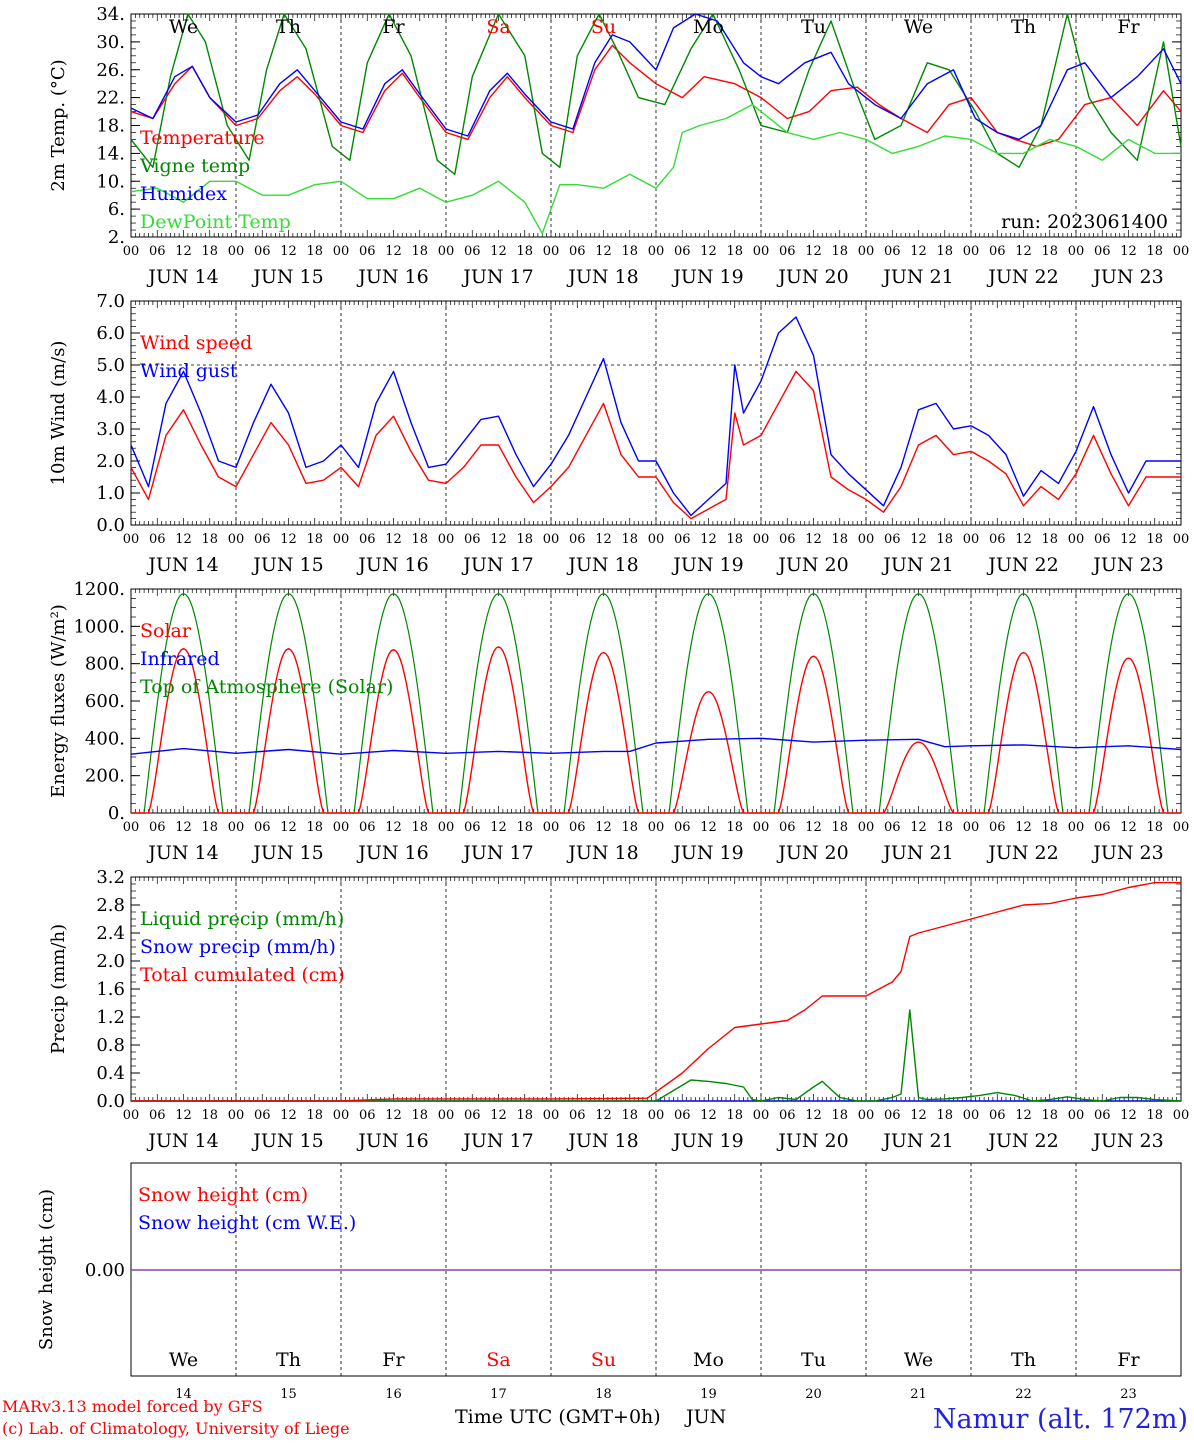 The height and width of the screenshot is (1444, 1194). What do you see at coordinates (215, 222) in the screenshot?
I see `legend-entry: DewPoint Temp` at bounding box center [215, 222].